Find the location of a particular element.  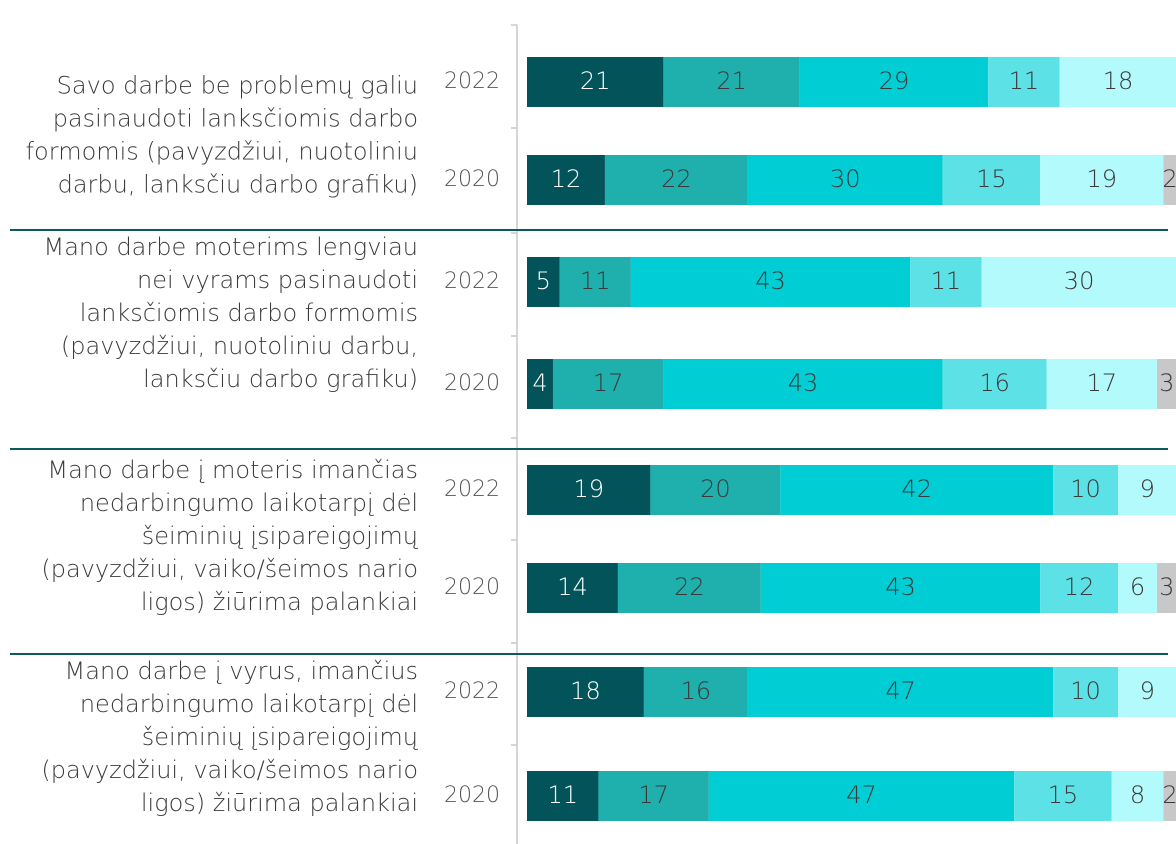

value-label: 16 is located at coordinates (994, 383).